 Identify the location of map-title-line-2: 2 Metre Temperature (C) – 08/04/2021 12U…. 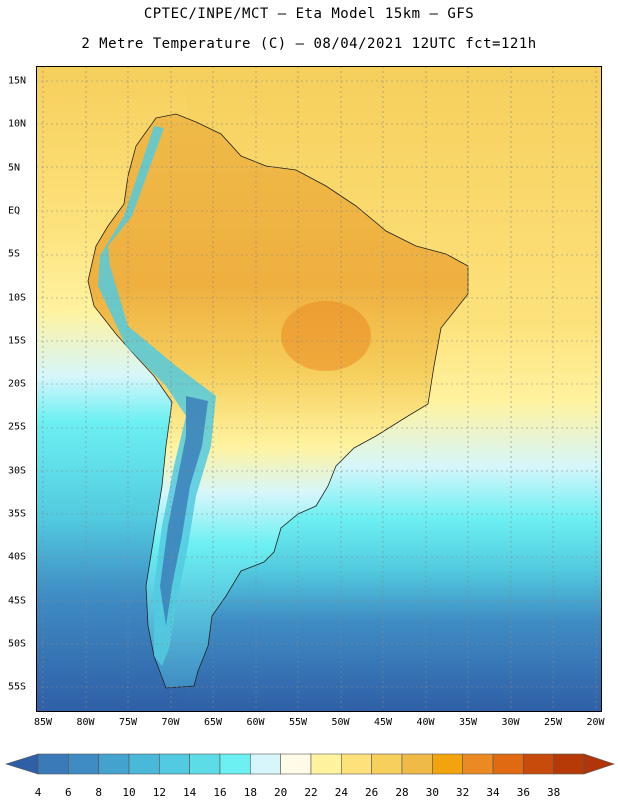
(309, 44).